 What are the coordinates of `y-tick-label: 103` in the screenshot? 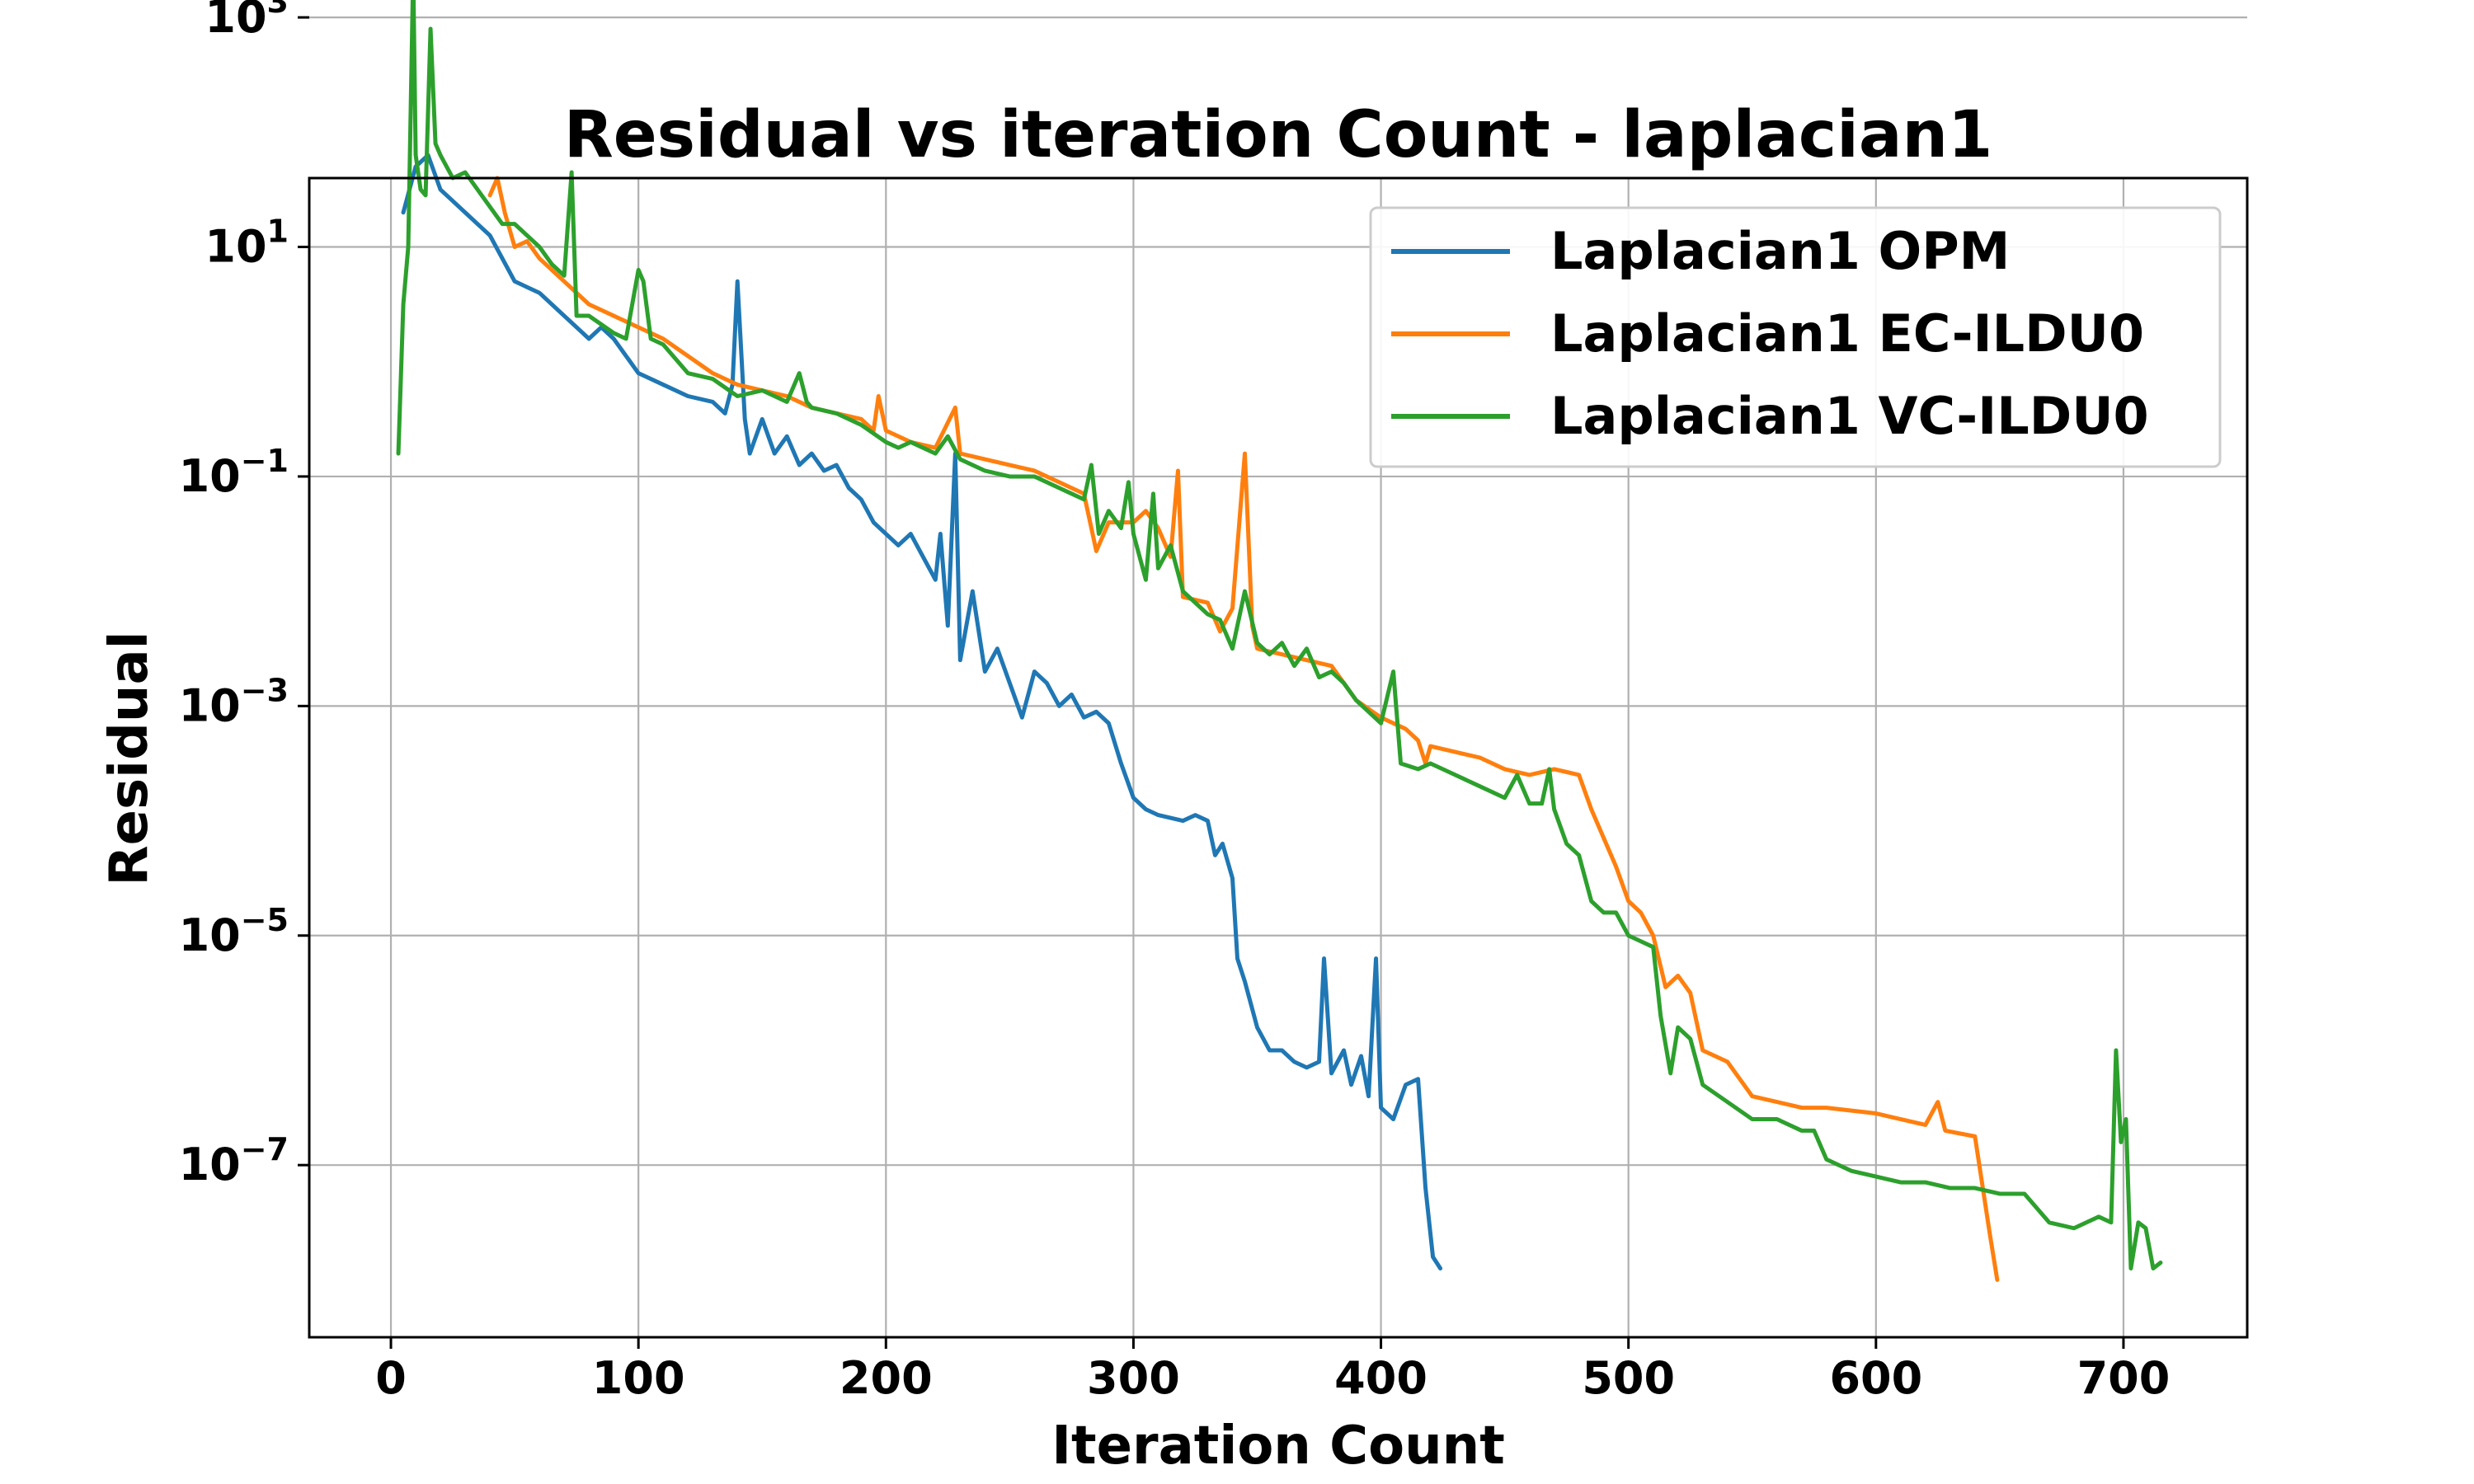 It's located at (247, 21).